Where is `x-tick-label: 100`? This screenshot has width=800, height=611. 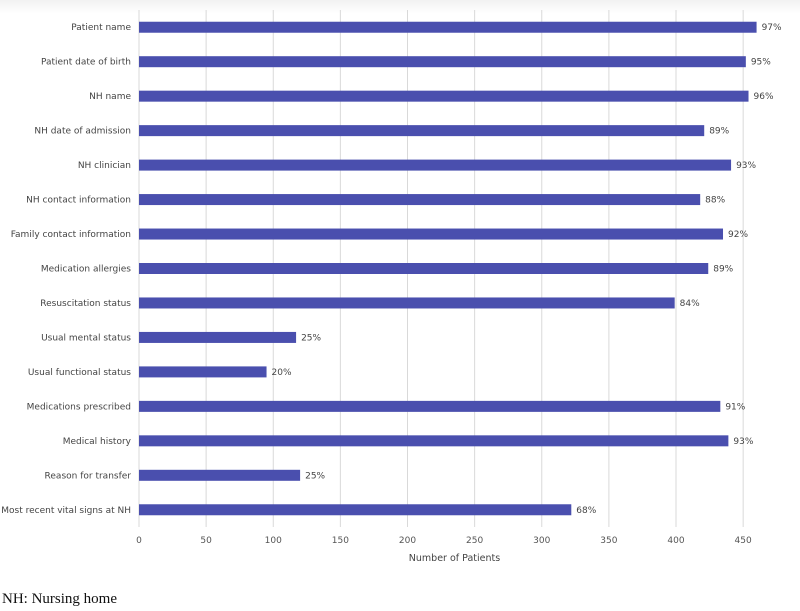 x-tick-label: 100 is located at coordinates (273, 541).